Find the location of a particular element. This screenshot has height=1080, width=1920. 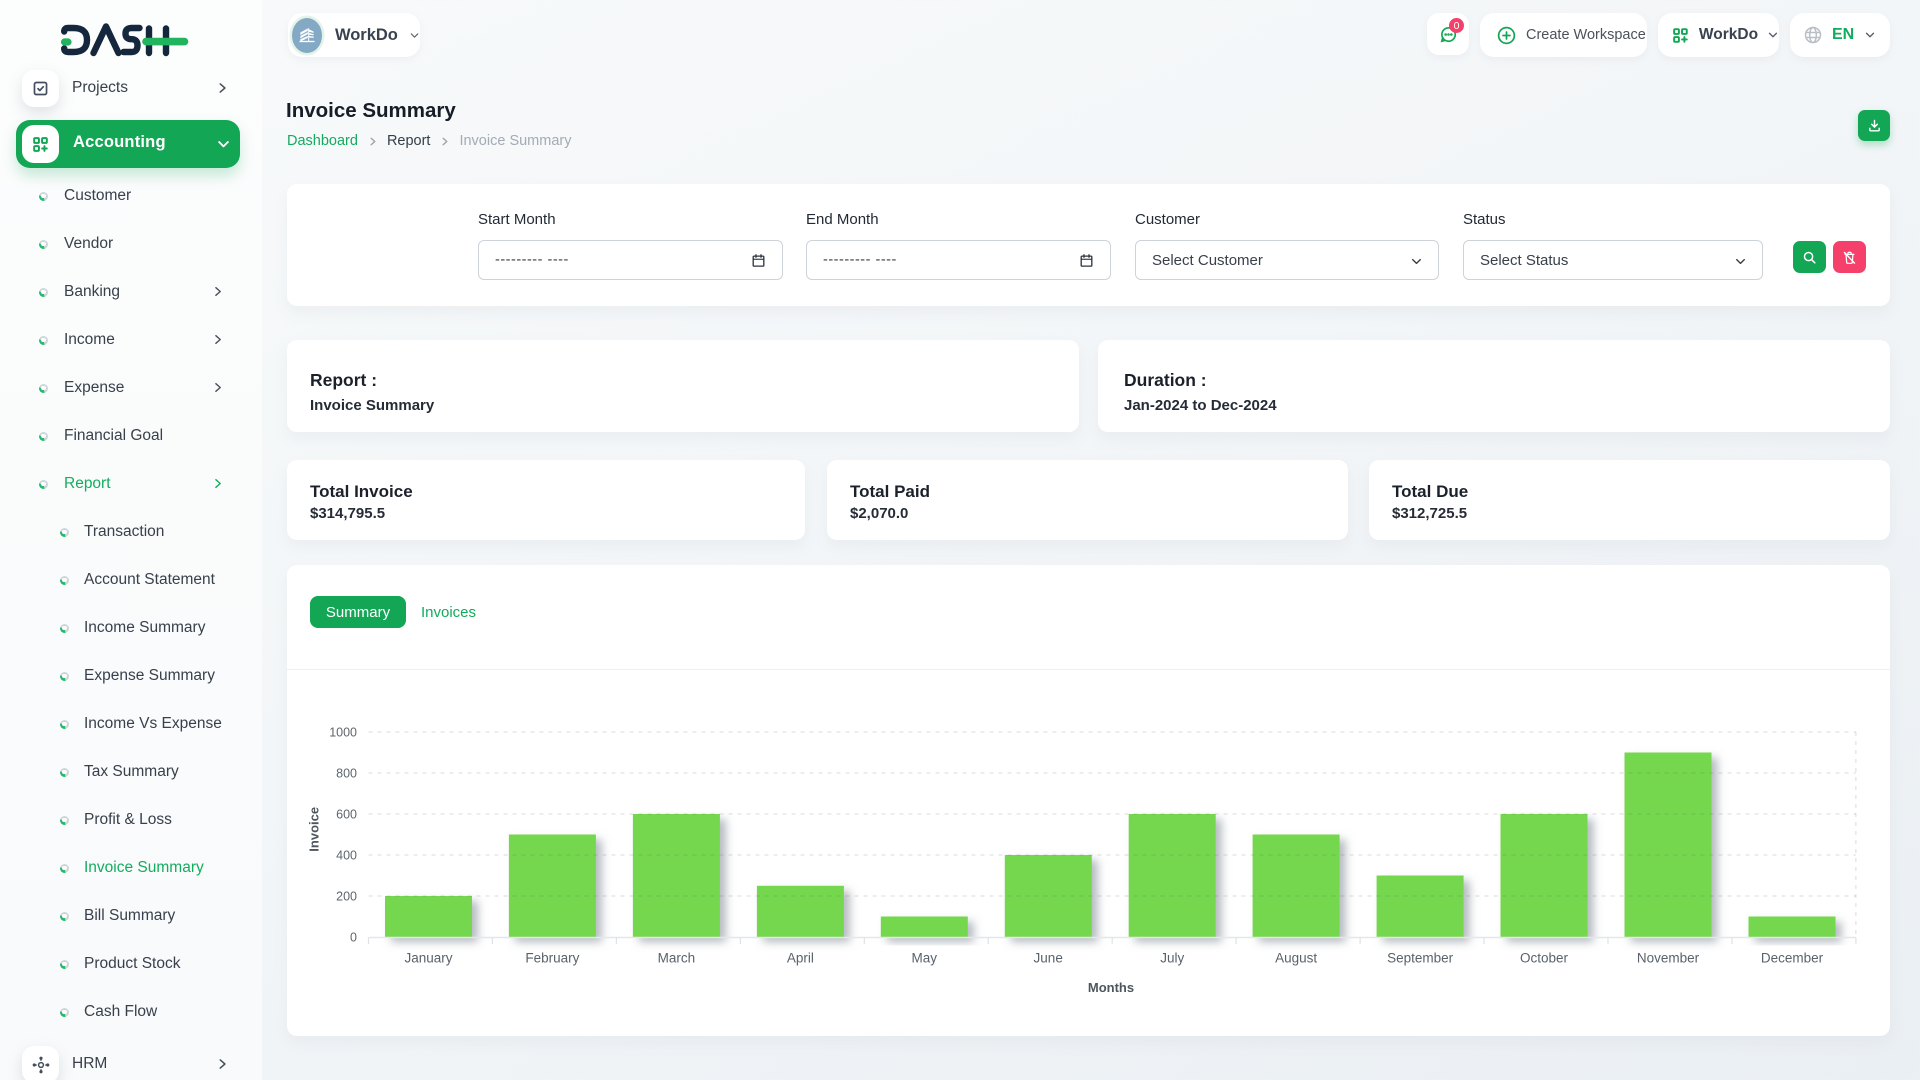

svg-text: December is located at coordinates (1792, 958).